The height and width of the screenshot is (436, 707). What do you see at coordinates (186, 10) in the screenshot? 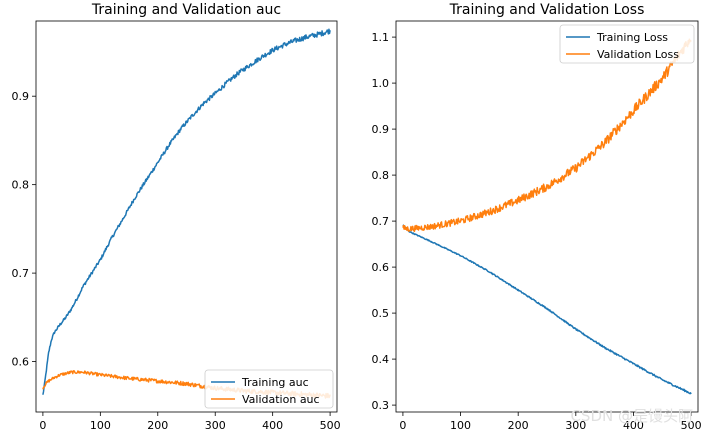
I see `chart-title: Training and Validation auc` at bounding box center [186, 10].